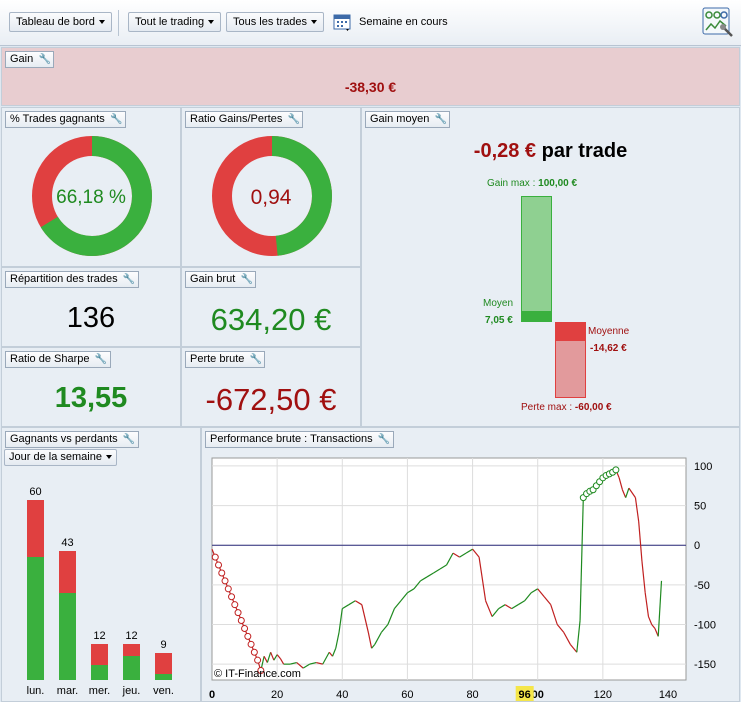  I want to click on toolbar-separator, so click(118, 23).